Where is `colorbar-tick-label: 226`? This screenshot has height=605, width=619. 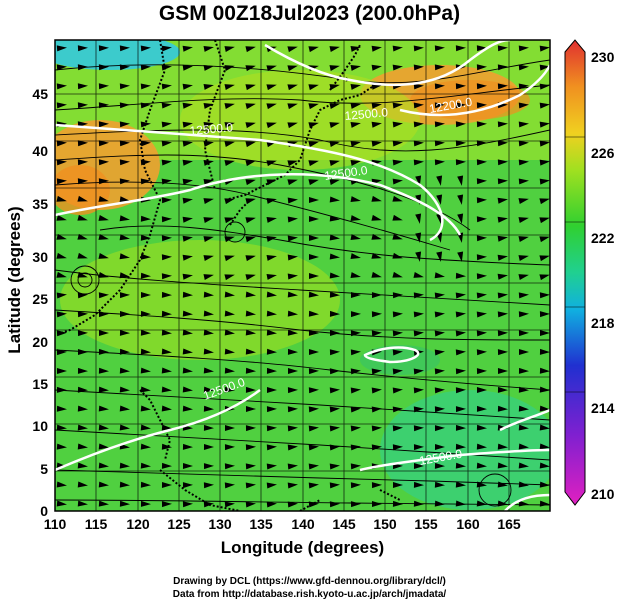 colorbar-tick-label: 226 is located at coordinates (603, 153).